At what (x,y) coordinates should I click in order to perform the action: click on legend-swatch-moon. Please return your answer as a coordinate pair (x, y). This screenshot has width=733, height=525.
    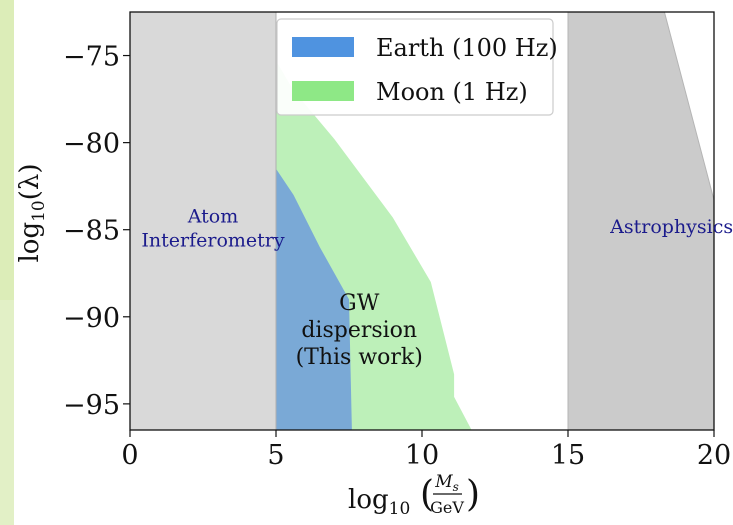
    Looking at the image, I should click on (323, 91).